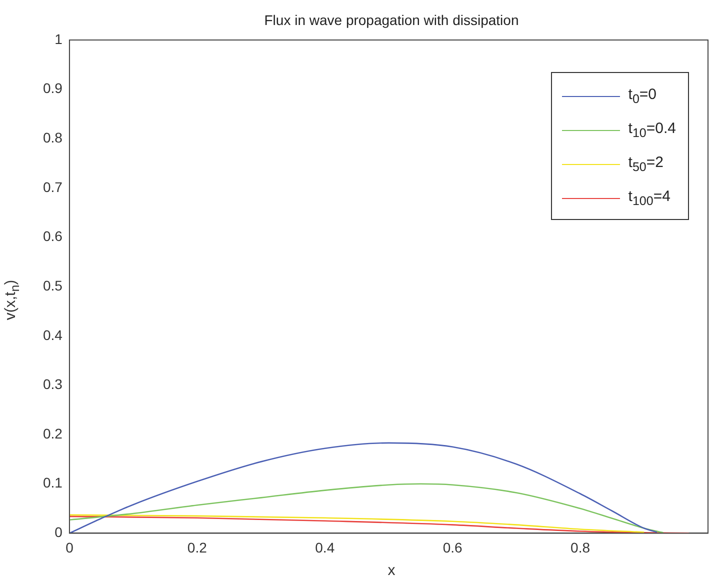  I want to click on legend-label: t$_{0}$=0, so click(642, 96).